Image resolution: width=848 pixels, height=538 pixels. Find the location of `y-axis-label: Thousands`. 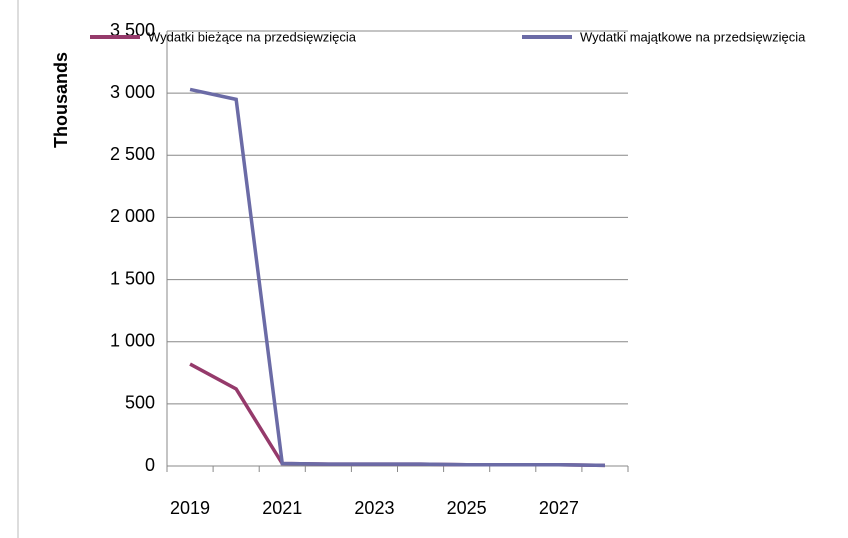

y-axis-label: Thousands is located at coordinates (61, 100).